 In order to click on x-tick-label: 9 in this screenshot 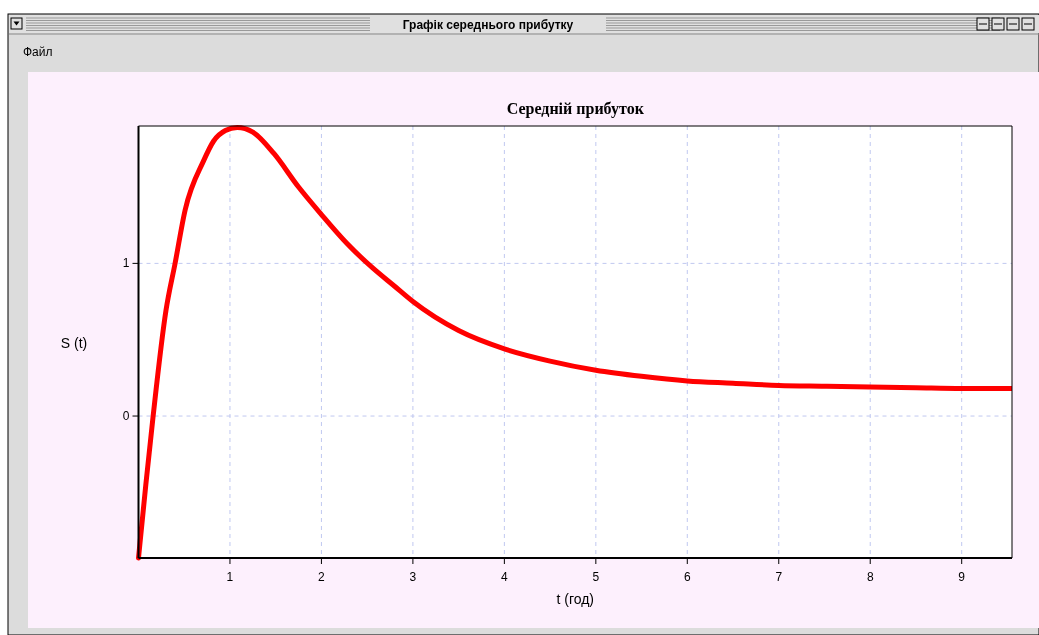, I will do `click(962, 577)`.